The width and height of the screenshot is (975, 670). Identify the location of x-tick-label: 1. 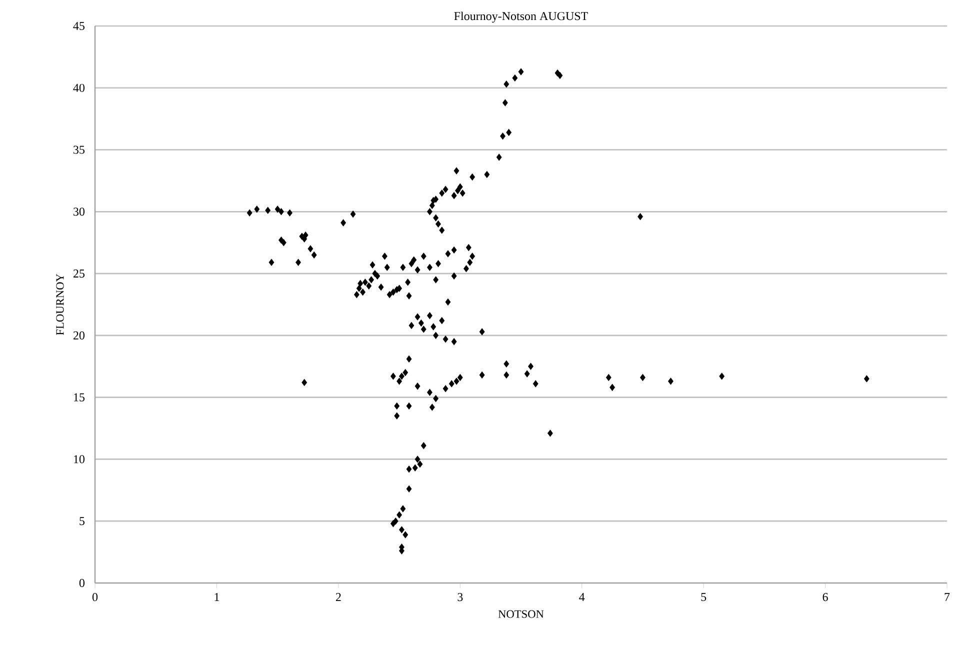
(217, 597).